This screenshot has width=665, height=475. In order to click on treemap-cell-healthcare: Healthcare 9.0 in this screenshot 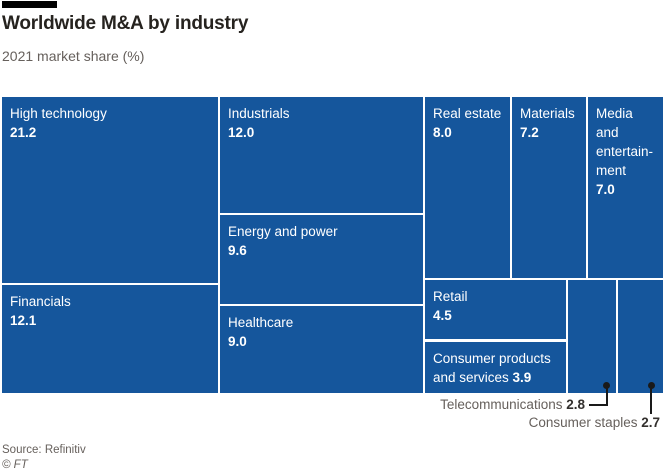, I will do `click(321, 349)`.